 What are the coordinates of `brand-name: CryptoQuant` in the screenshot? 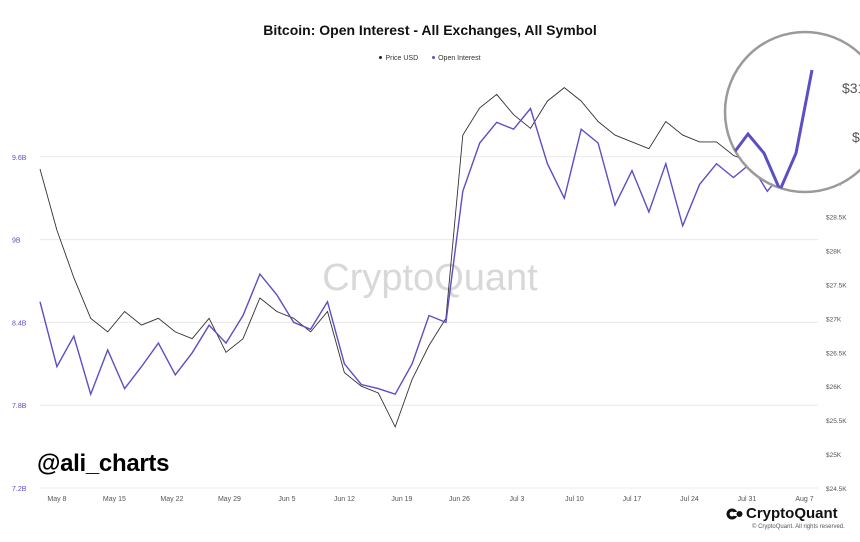 It's located at (792, 513).